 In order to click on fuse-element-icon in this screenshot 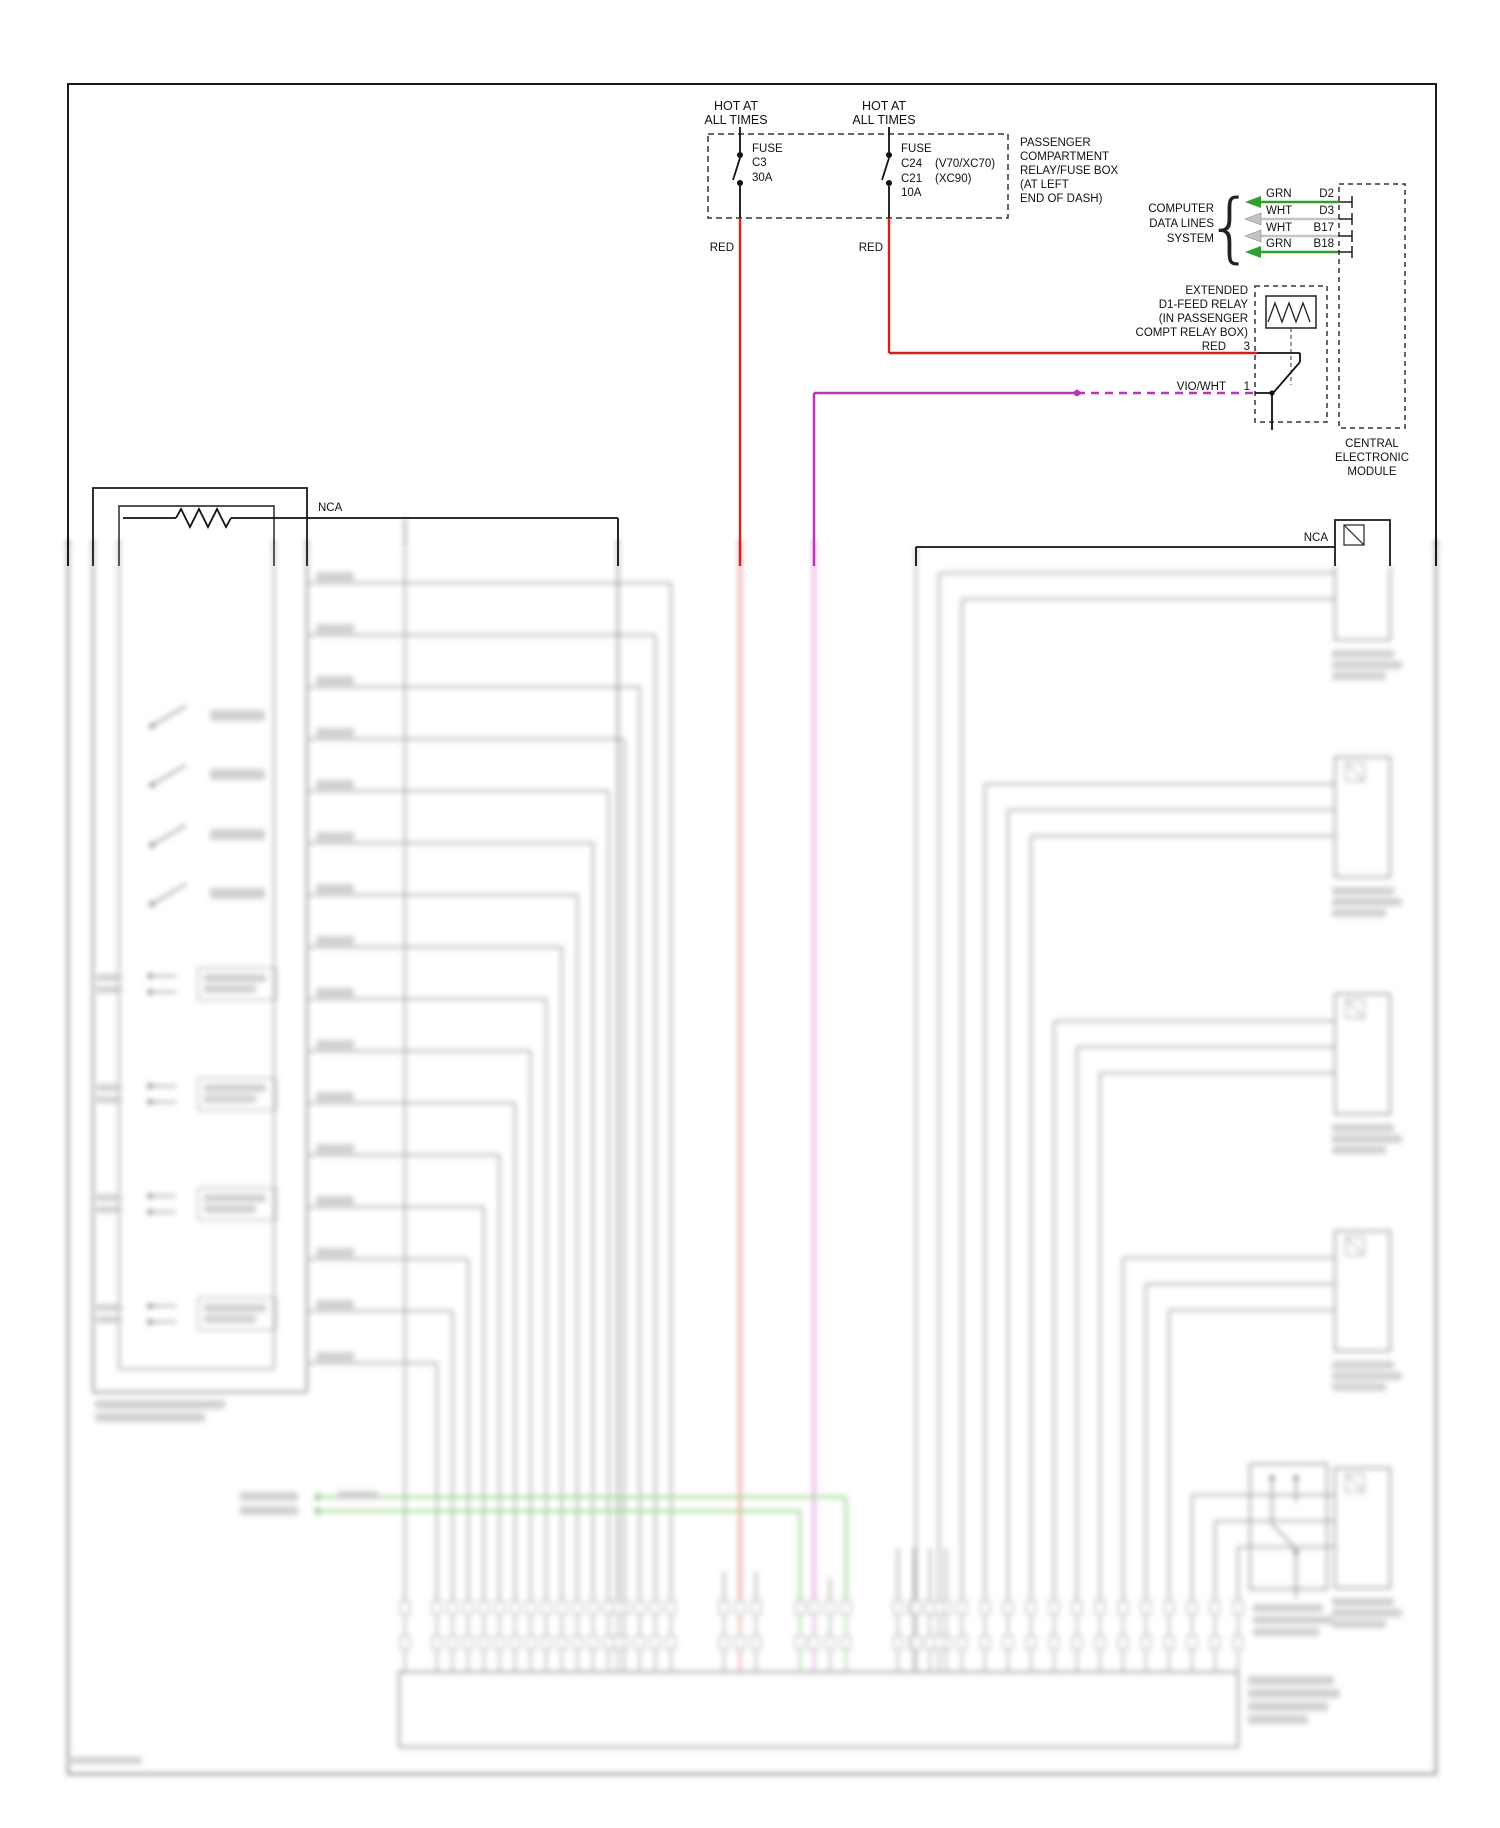, I will do `click(736, 169)`.